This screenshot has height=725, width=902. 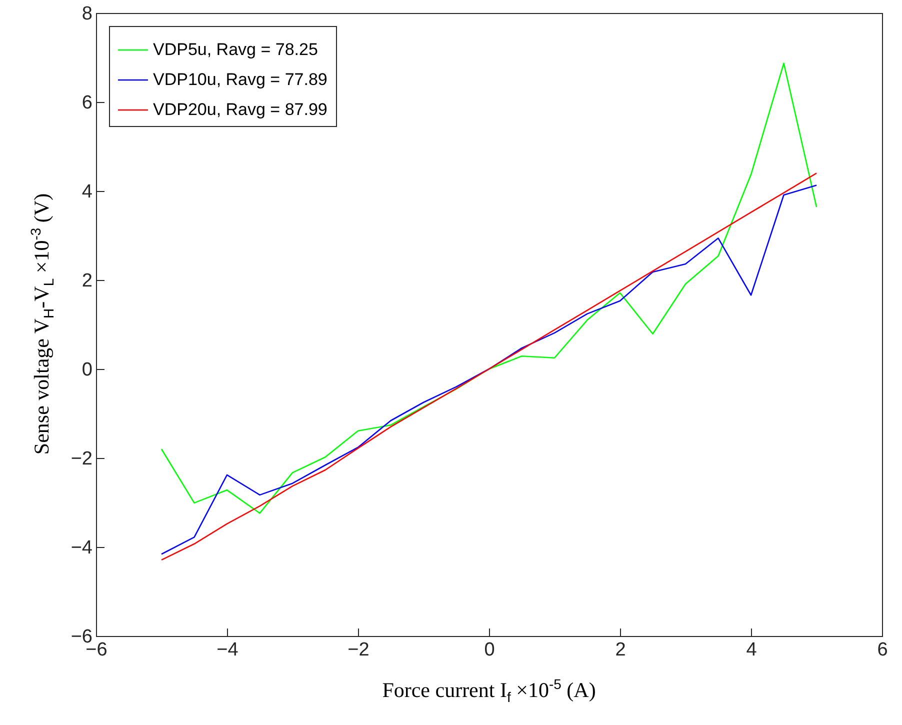 I want to click on legend-label: VDP20u, Ravg = 87.99, so click(x=240, y=109).